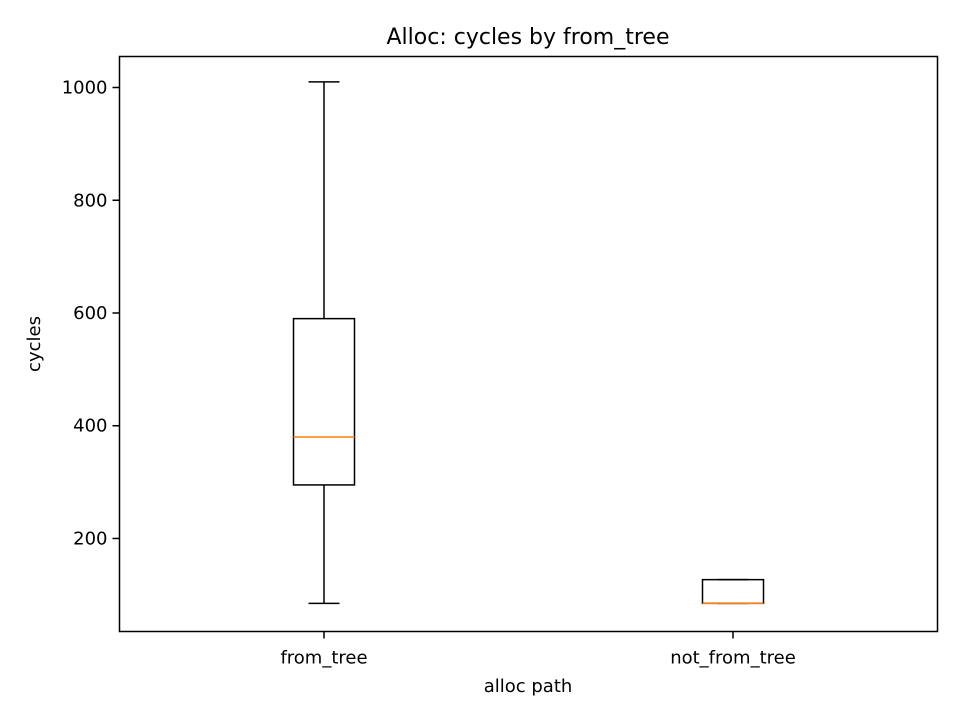  What do you see at coordinates (323, 658) in the screenshot?
I see `x-tick-label: from_tree` at bounding box center [323, 658].